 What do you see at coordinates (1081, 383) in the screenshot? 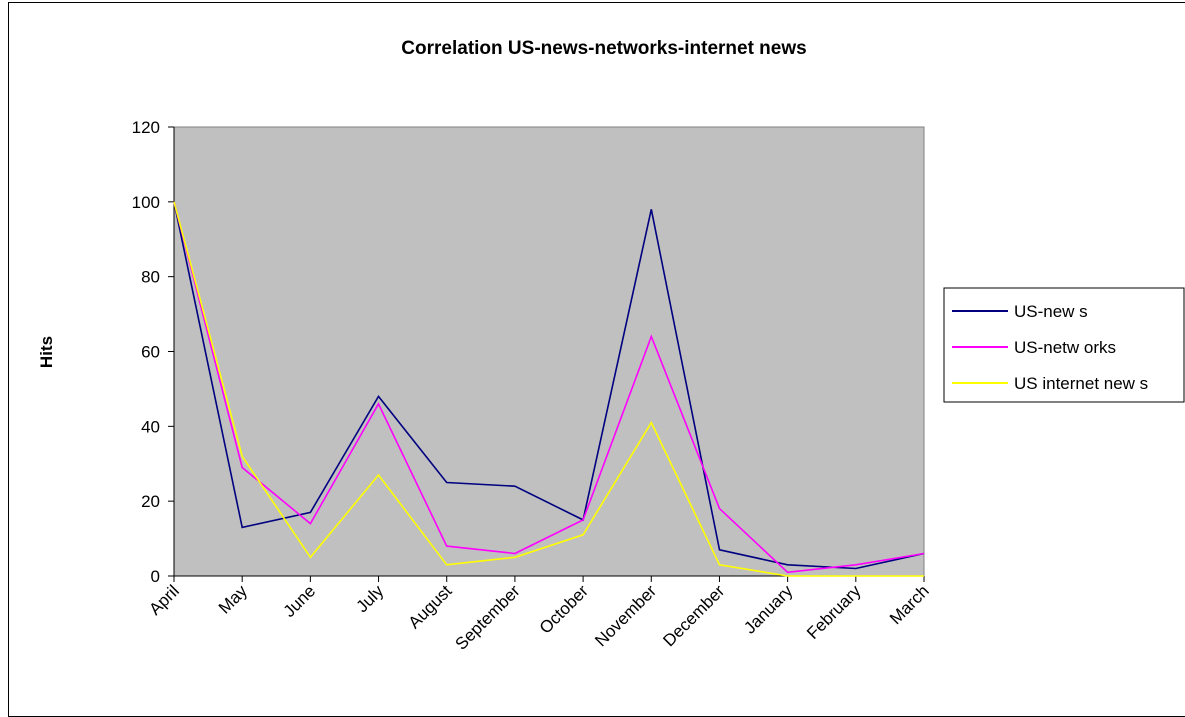
I see `legend-label: US internet new s` at bounding box center [1081, 383].